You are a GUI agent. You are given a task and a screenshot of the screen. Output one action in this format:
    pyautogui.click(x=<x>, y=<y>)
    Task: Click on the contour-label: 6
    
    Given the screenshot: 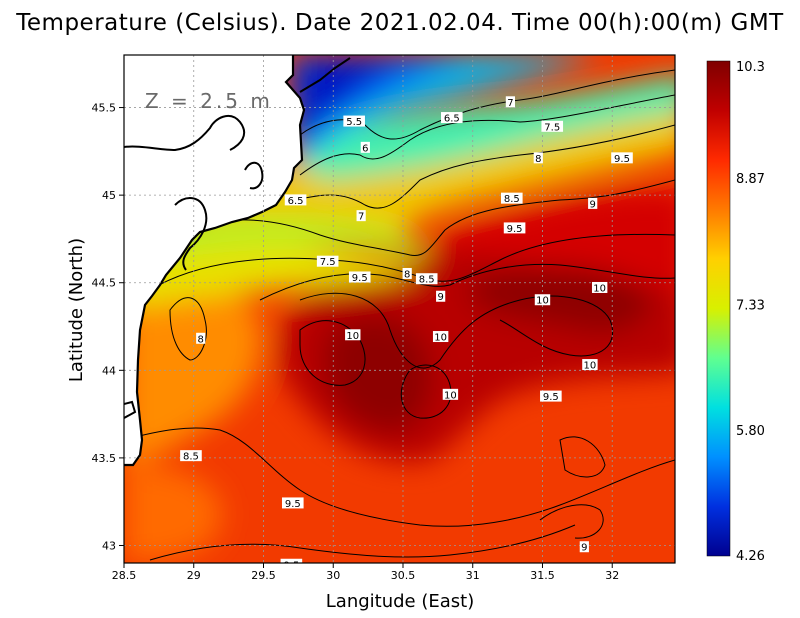 What is the action you would take?
    pyautogui.click(x=365, y=147)
    